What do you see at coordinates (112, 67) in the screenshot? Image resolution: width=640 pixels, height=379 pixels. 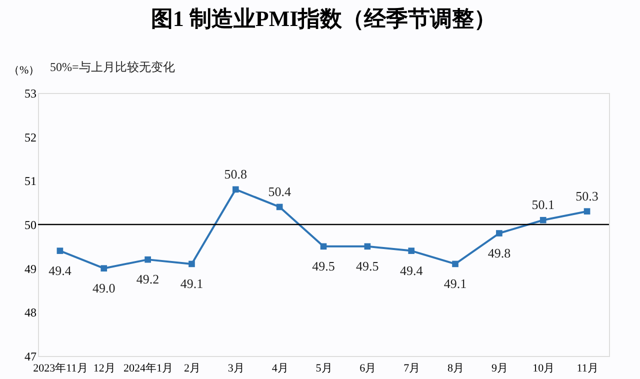 I see `text: 50%=与上月比较无变化` at bounding box center [112, 67].